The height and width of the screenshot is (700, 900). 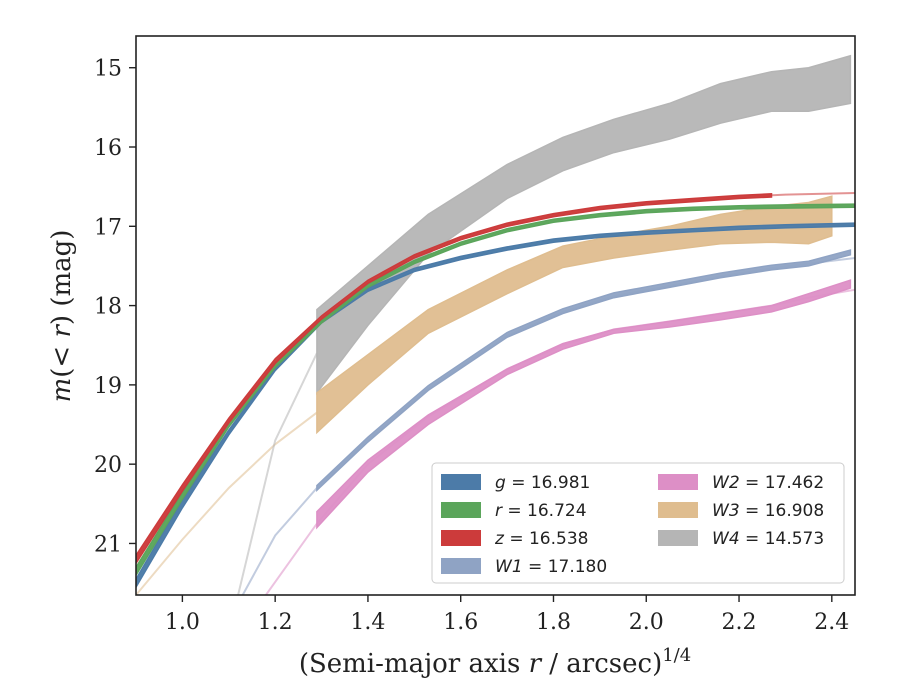 What do you see at coordinates (768, 483) in the screenshot?
I see `legend-label-5: W2 = 17.462` at bounding box center [768, 483].